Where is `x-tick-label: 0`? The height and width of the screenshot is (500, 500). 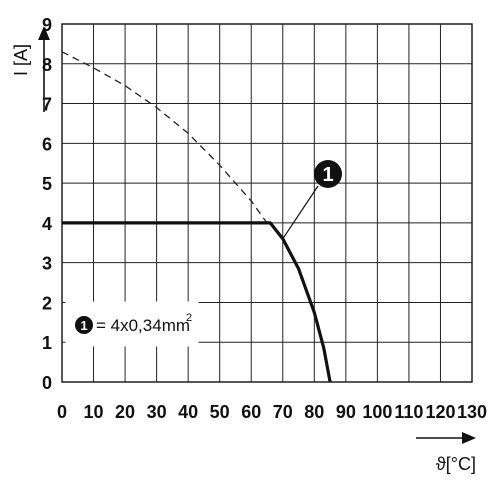 x-tick-label: 0 is located at coordinates (62, 412).